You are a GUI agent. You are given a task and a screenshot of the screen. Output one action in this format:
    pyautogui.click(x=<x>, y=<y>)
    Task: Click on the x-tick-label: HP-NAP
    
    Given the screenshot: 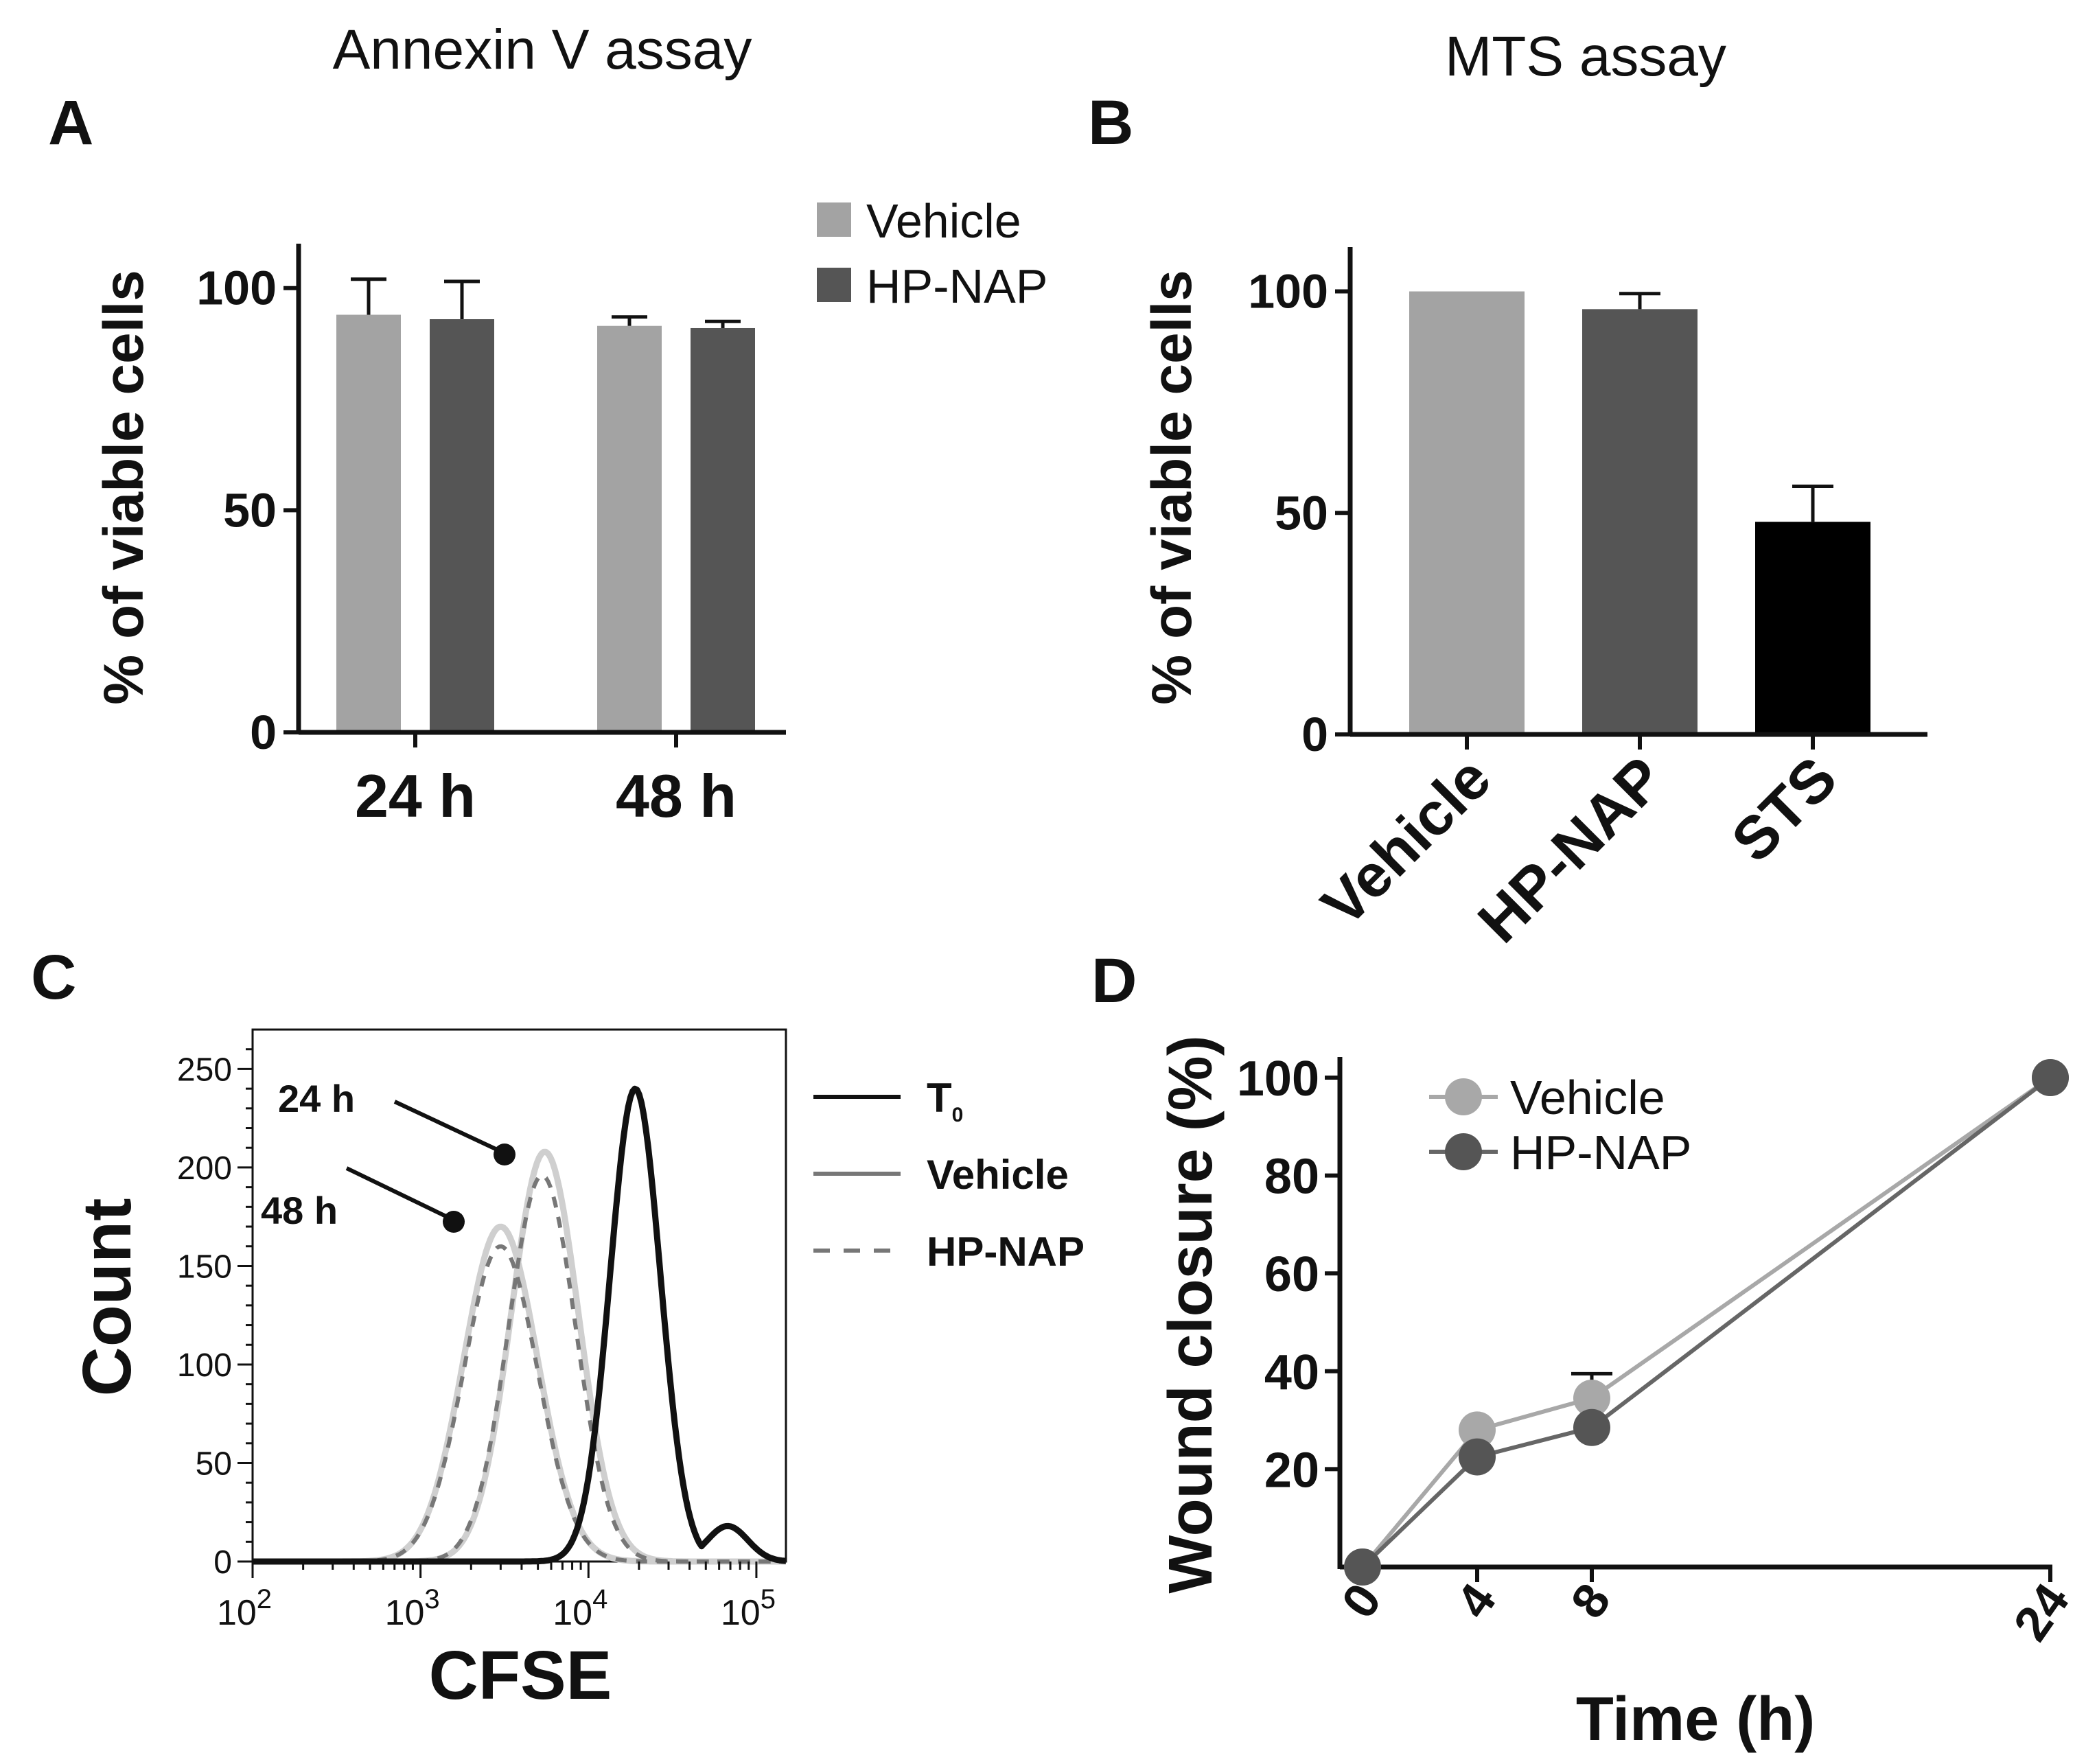 What is the action you would take?
    pyautogui.click(x=1571, y=849)
    